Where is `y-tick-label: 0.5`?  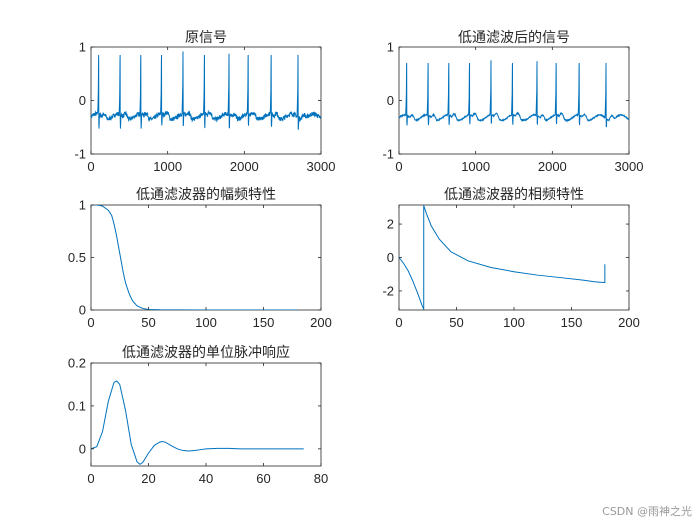 y-tick-label: 0.5 is located at coordinates (77, 257).